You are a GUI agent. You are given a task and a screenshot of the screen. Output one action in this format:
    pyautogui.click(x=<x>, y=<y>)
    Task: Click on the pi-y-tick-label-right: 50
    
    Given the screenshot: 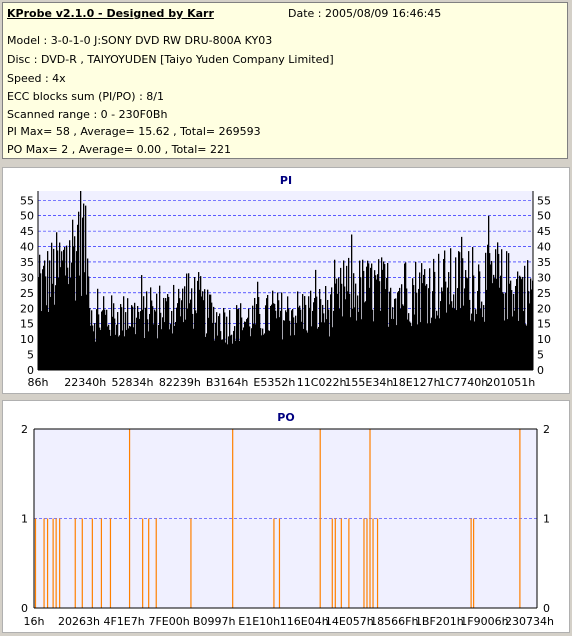 What is the action you would take?
    pyautogui.click(x=544, y=216)
    